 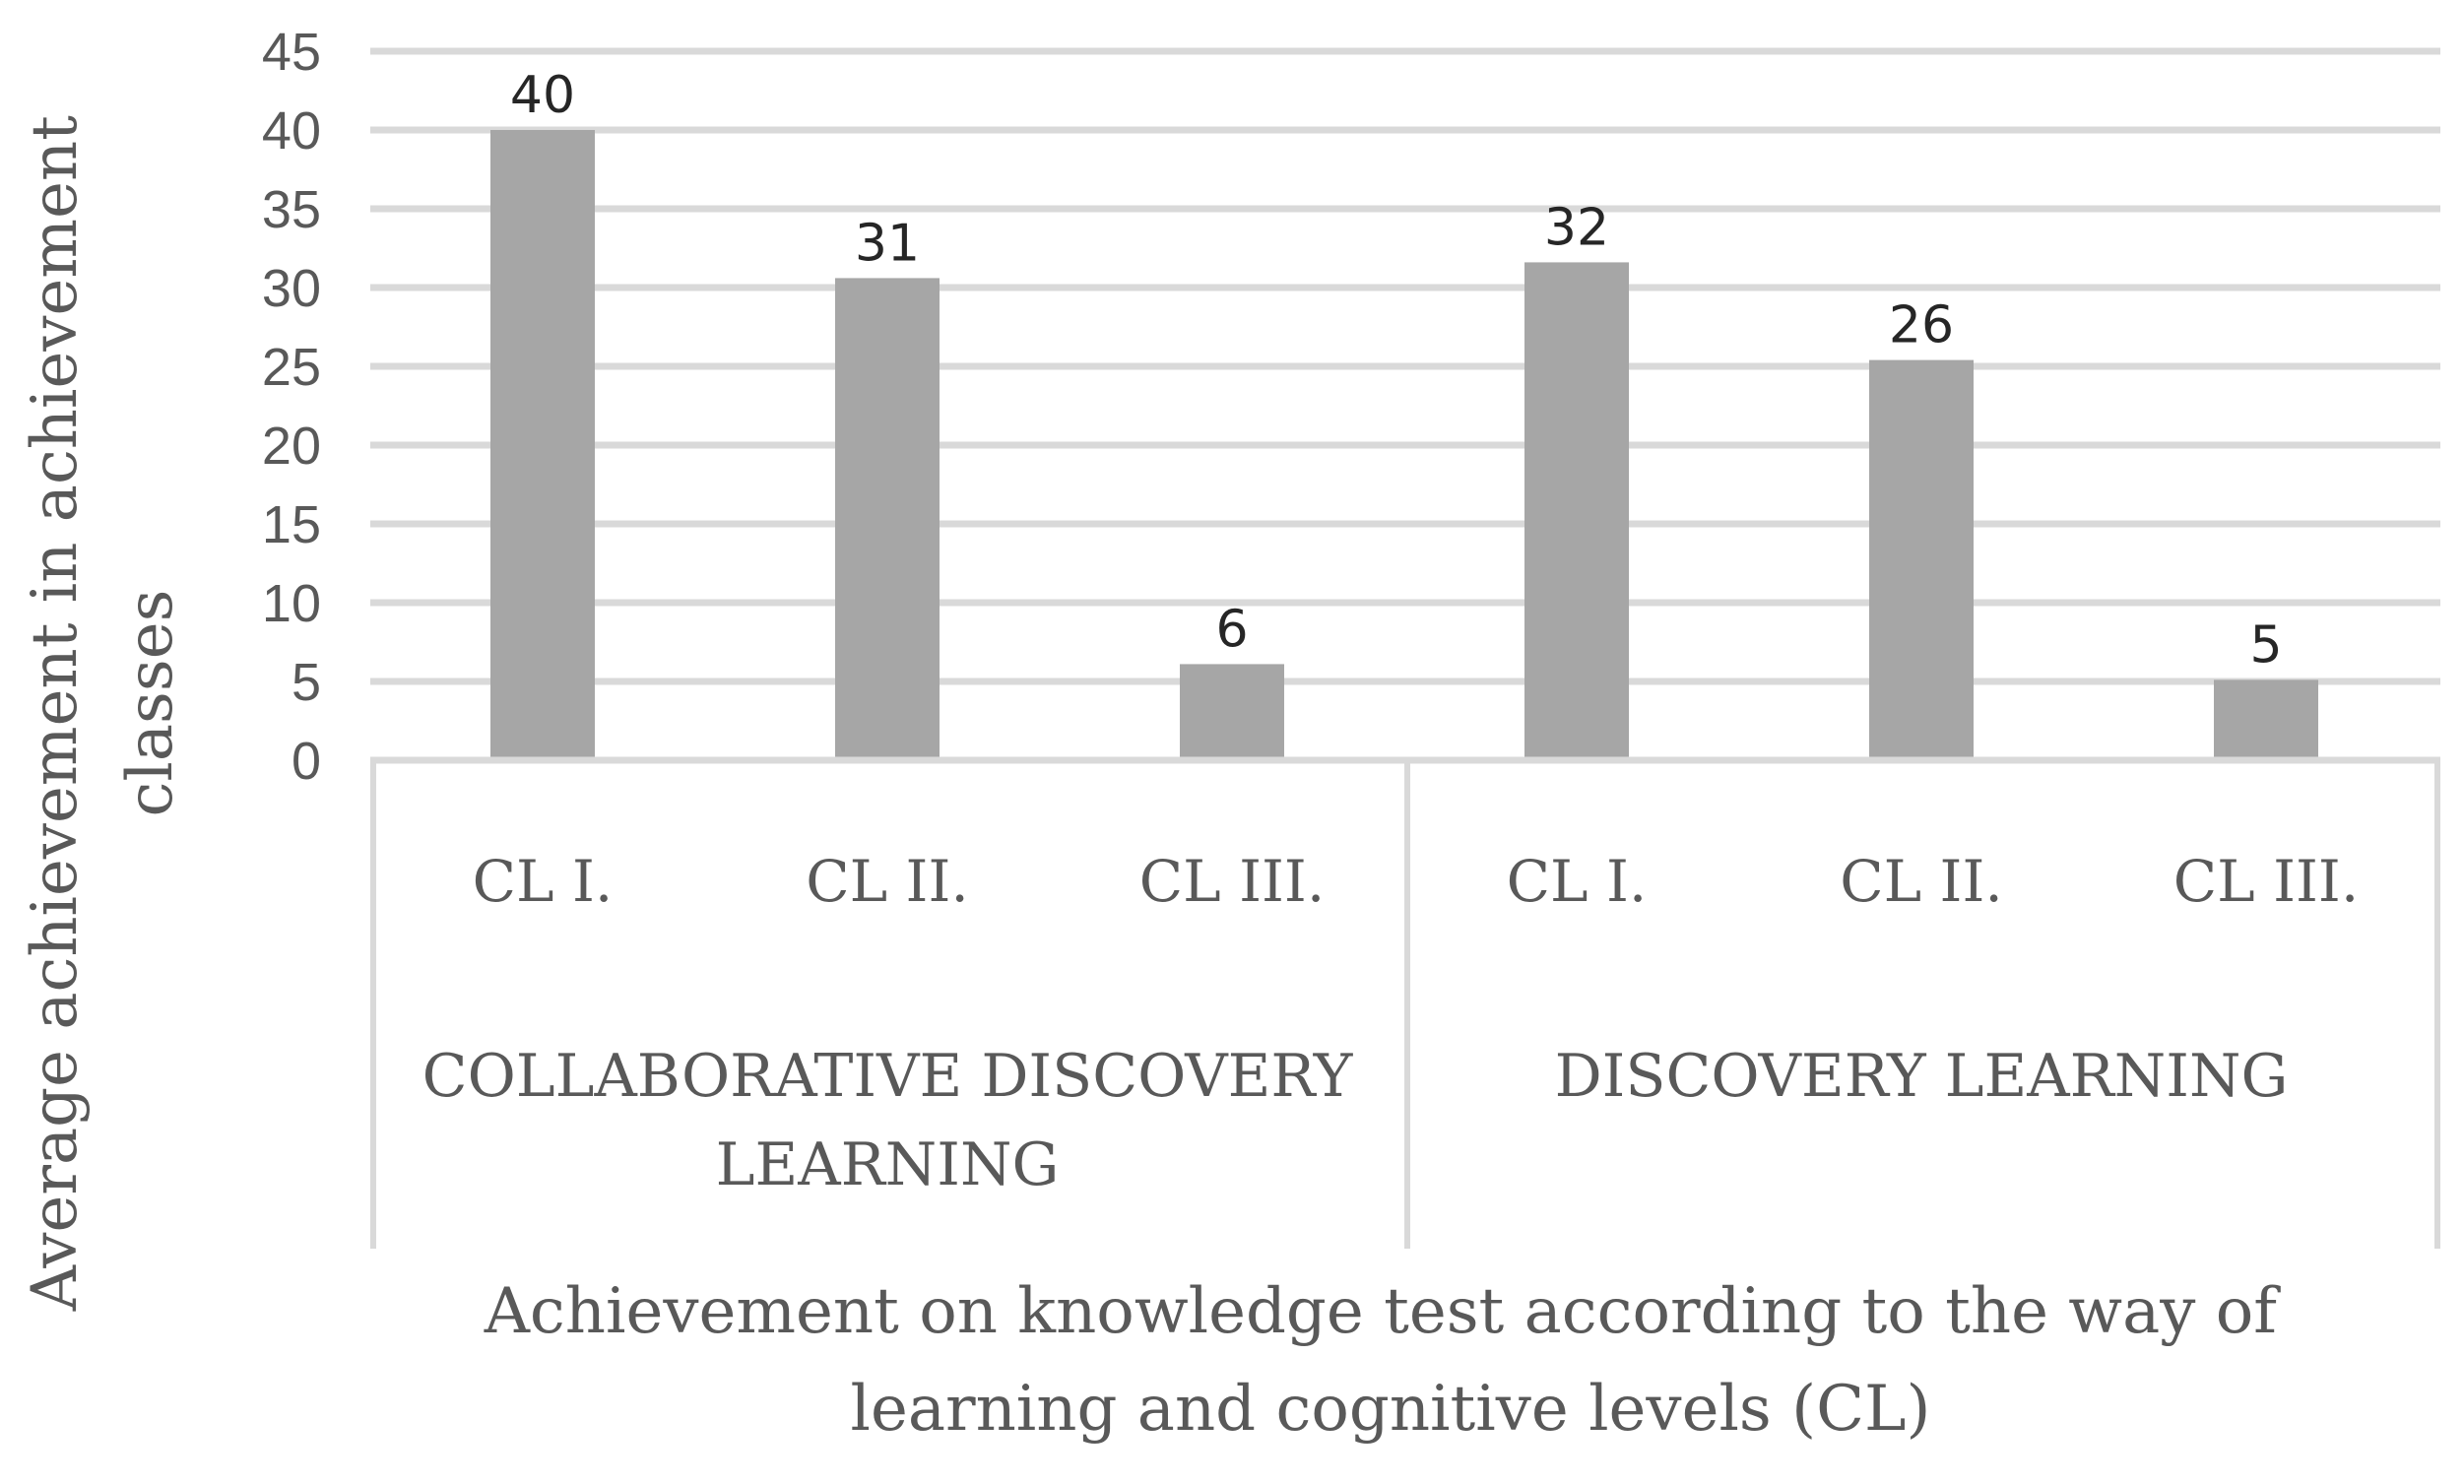 I want to click on y-axis-title-line-2: classes, so click(x=150, y=703).